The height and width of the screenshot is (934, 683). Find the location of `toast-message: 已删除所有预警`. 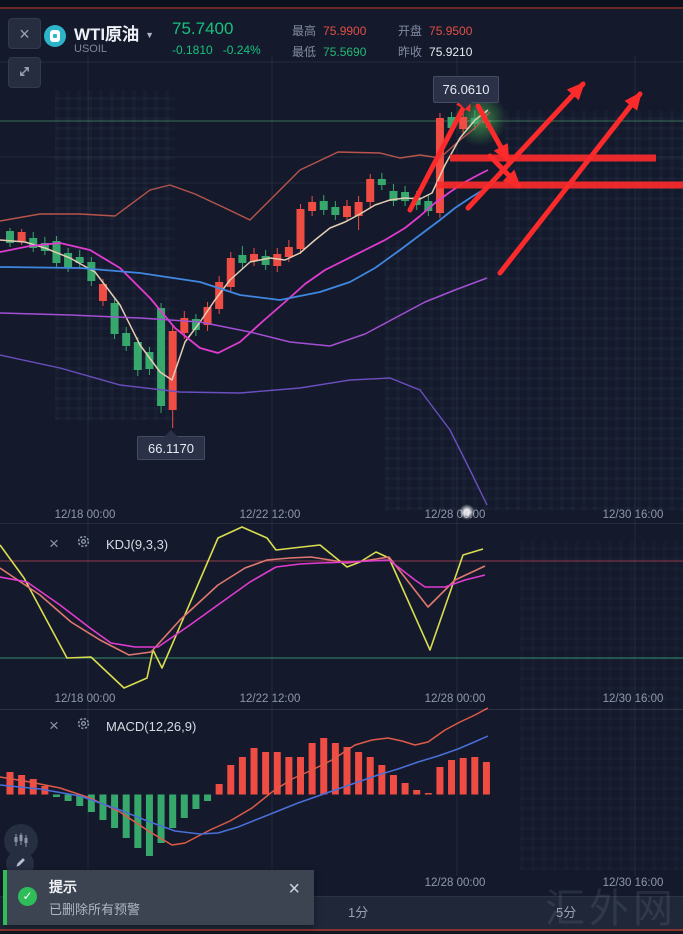

toast-message: 已删除所有预警 is located at coordinates (95, 909).